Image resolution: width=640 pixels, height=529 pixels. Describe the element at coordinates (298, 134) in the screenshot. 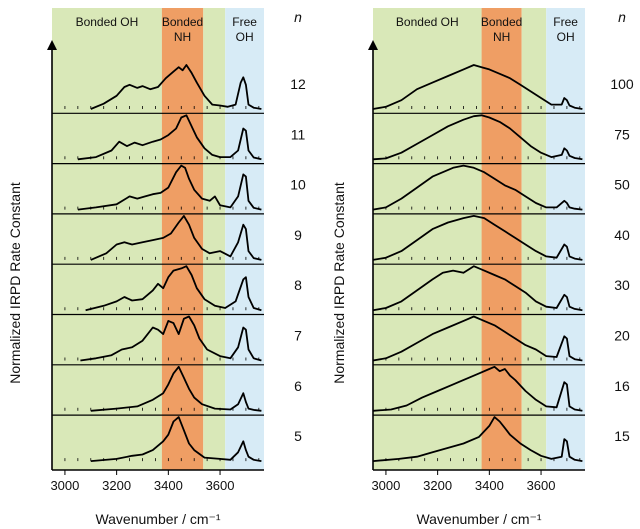

I see `n-label: 11` at that location.